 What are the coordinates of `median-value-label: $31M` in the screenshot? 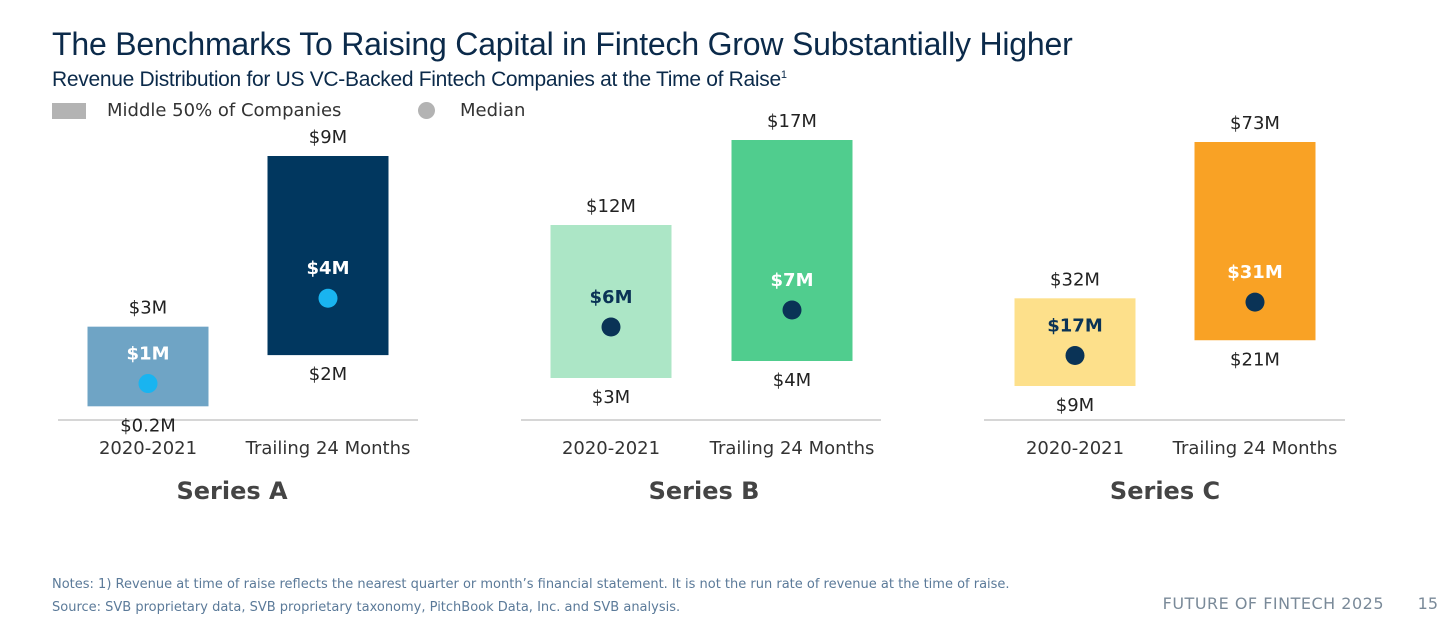 It's located at (1255, 272).